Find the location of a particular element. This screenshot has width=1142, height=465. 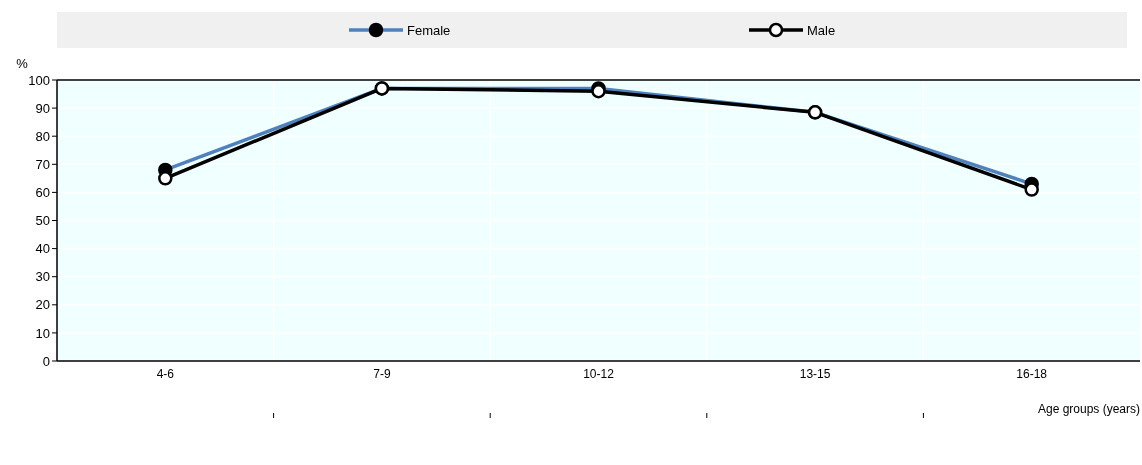

x-tick-label: 10-12 is located at coordinates (599, 373).